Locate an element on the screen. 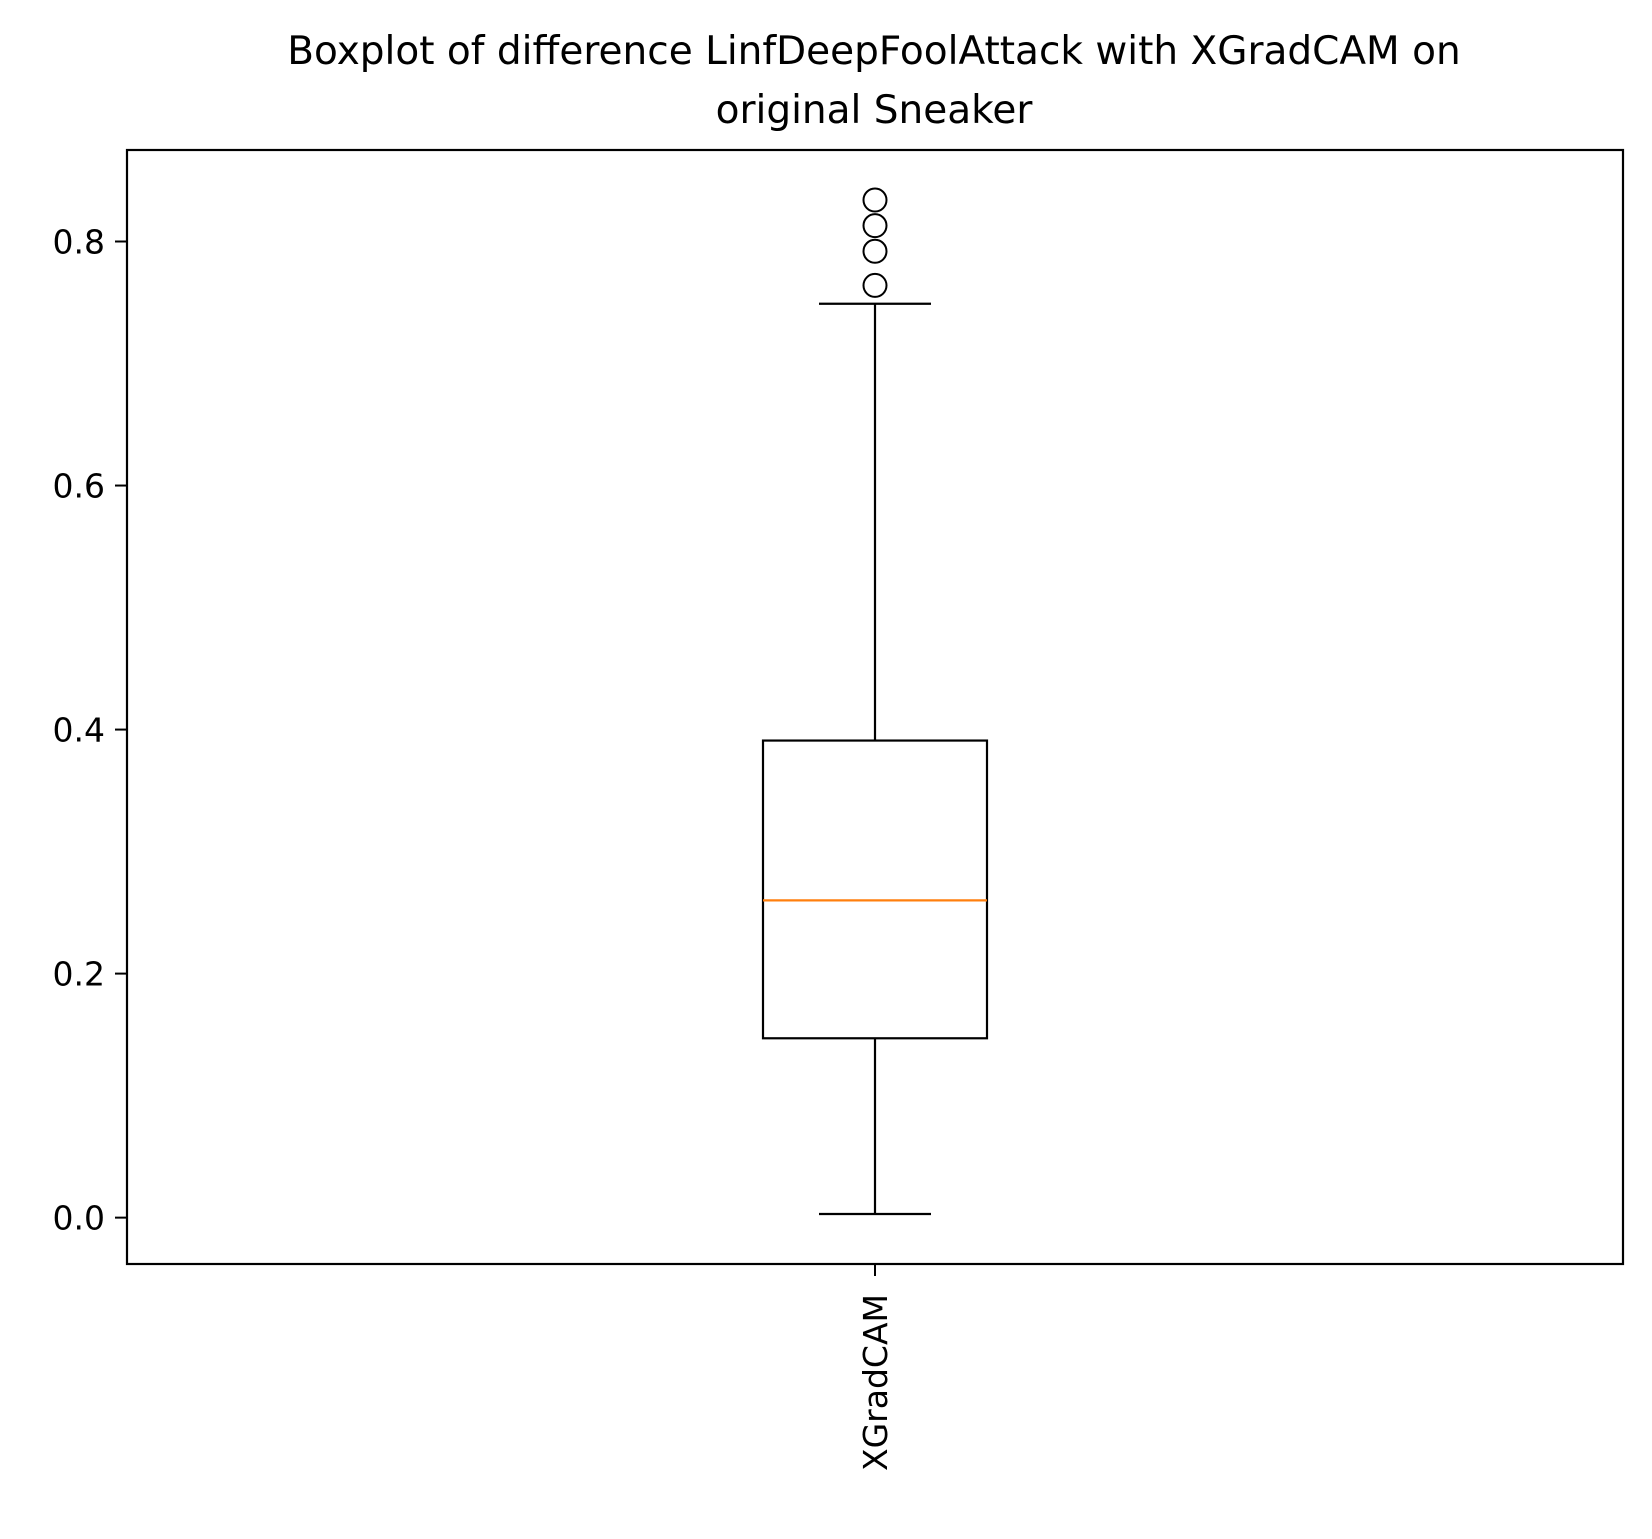  y-tick-label: 0.4 is located at coordinates (79, 730).